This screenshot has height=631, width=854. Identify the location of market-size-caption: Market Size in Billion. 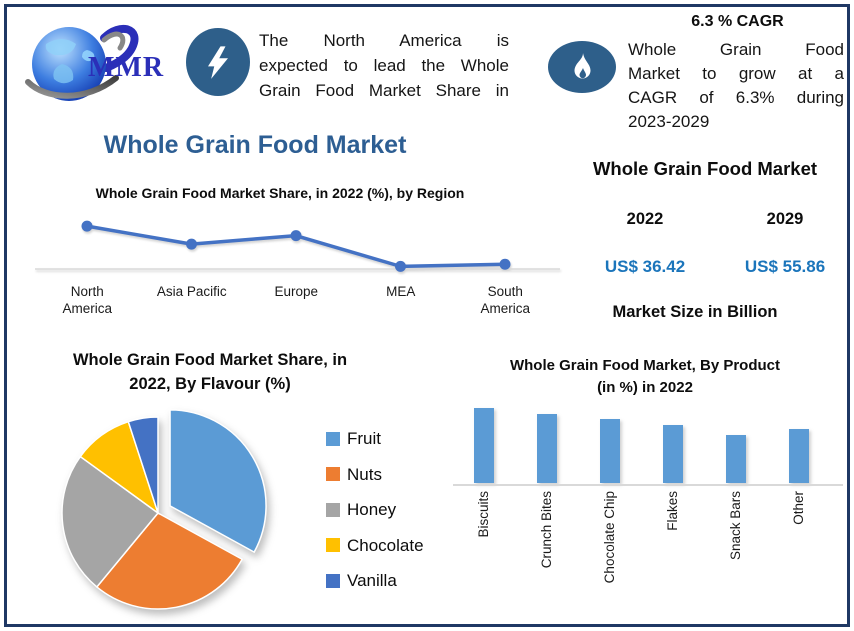
(695, 312).